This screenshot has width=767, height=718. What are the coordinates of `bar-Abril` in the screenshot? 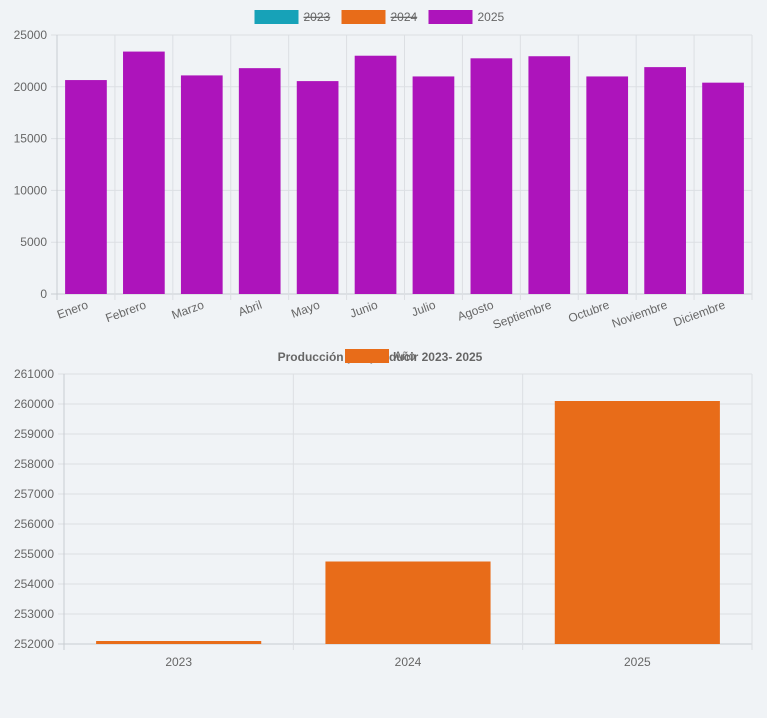 It's located at (259, 181).